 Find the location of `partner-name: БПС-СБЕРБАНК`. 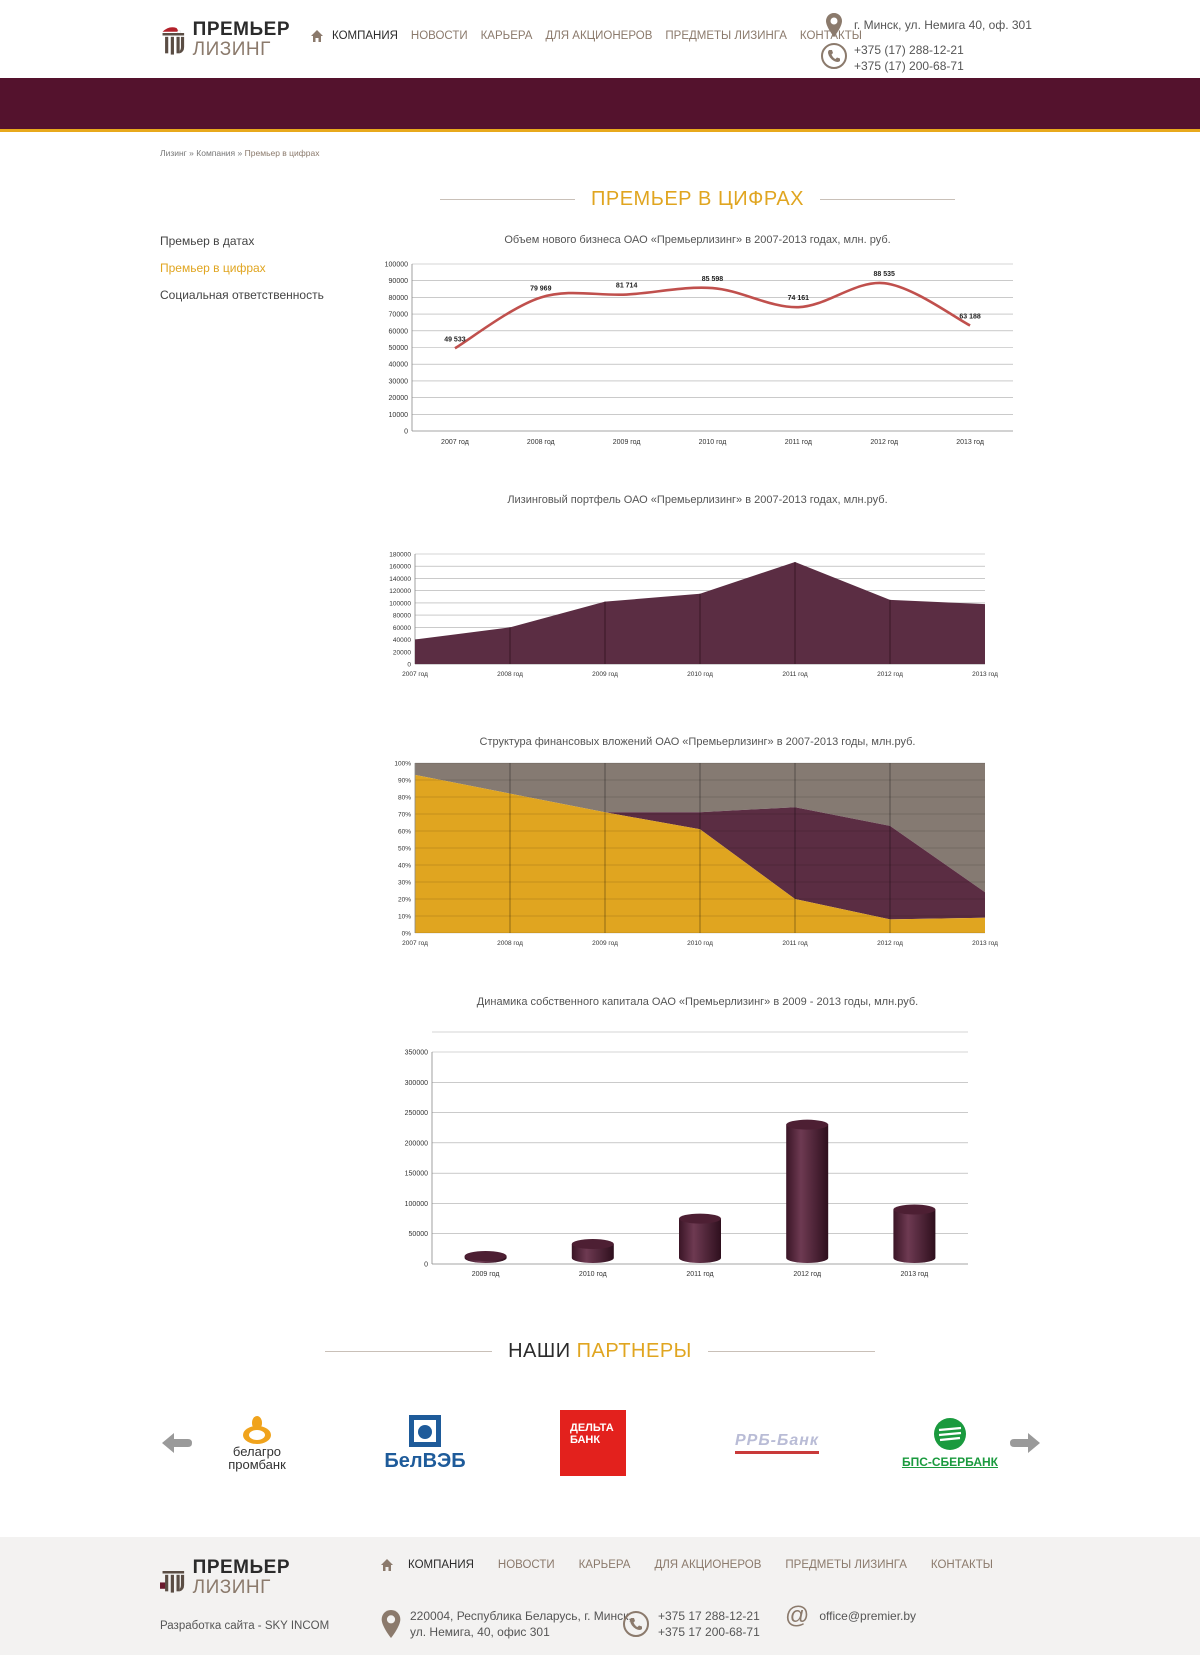

partner-name: БПС-СБЕРБАНК is located at coordinates (950, 1462).